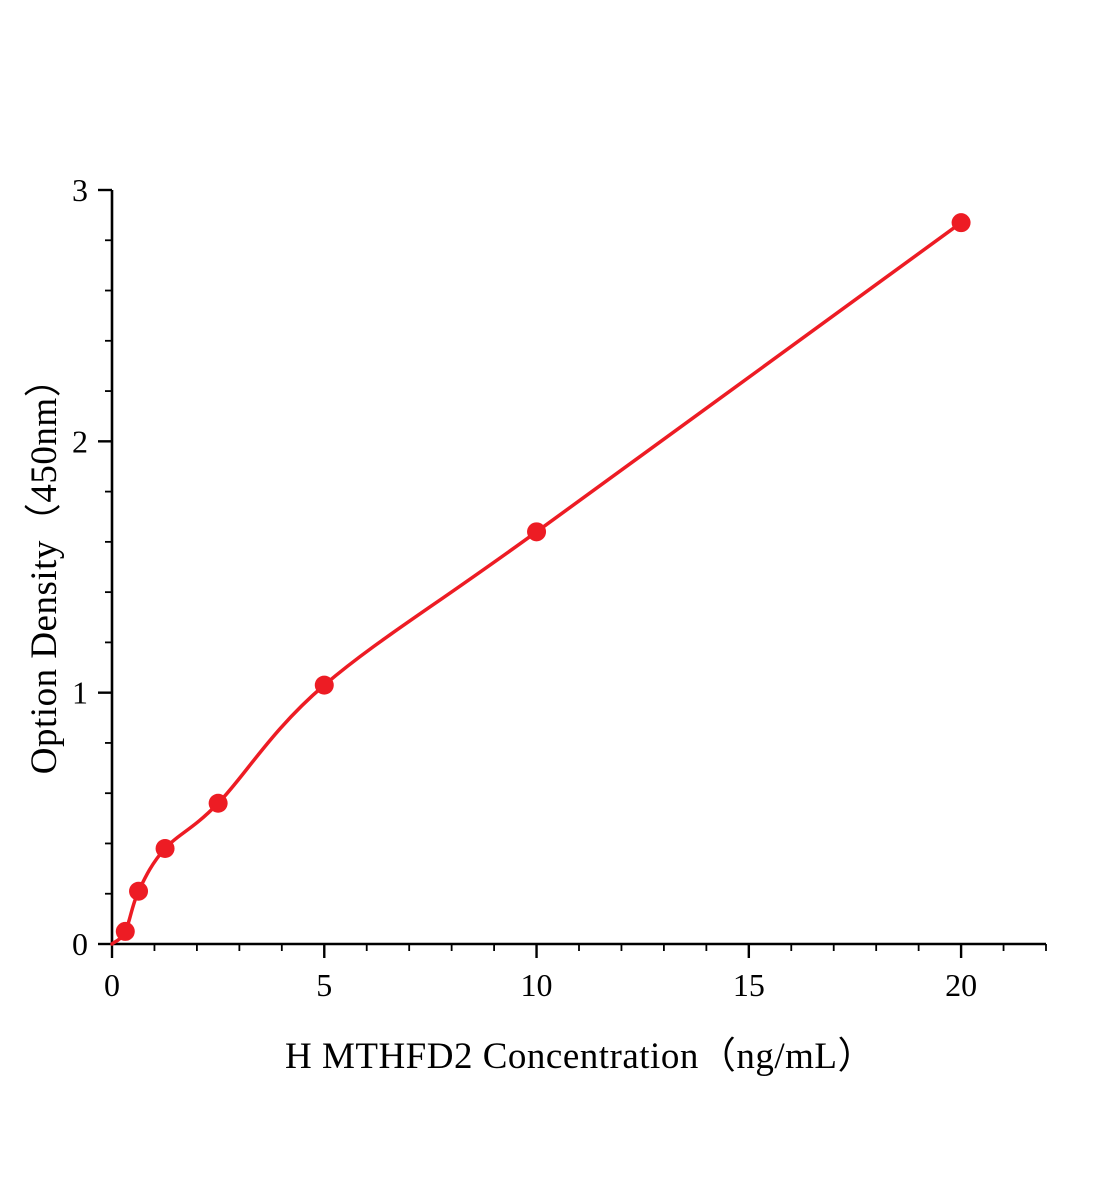 Image resolution: width=1104 pixels, height=1200 pixels. Describe the element at coordinates (44, 567) in the screenshot. I see `y-axis-title: Option Density（450nm）` at that location.